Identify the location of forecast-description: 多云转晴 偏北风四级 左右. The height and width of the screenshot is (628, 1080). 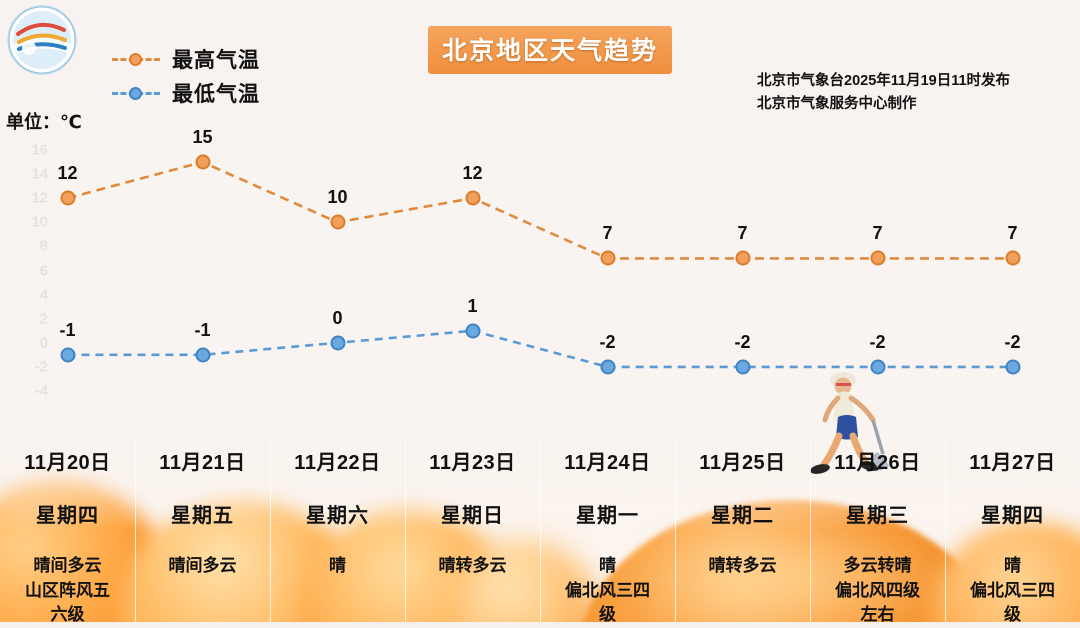
(877, 590).